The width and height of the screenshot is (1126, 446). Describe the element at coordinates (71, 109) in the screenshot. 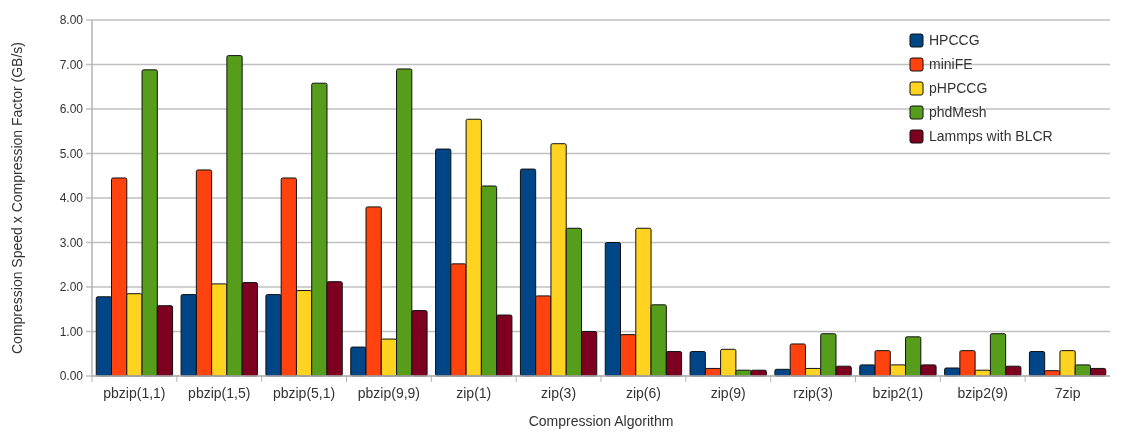

I see `y-tick-label: 6.00` at that location.